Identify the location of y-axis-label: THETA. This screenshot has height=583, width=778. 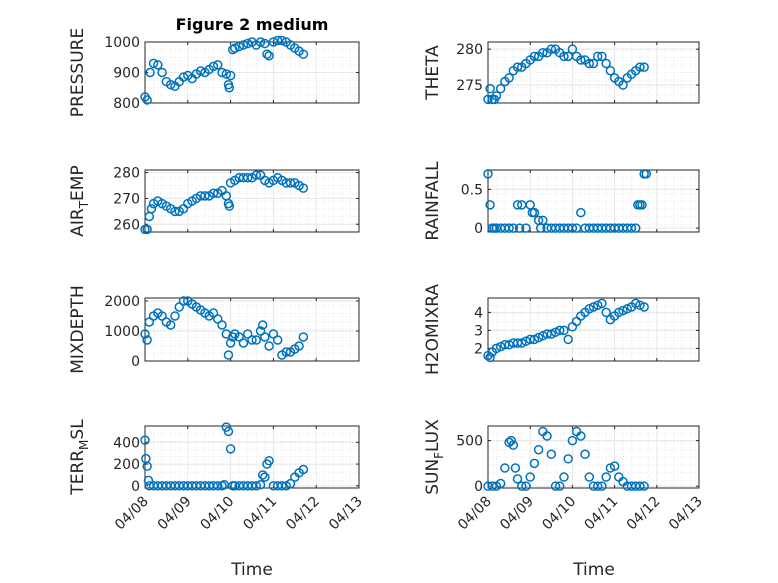
(433, 73).